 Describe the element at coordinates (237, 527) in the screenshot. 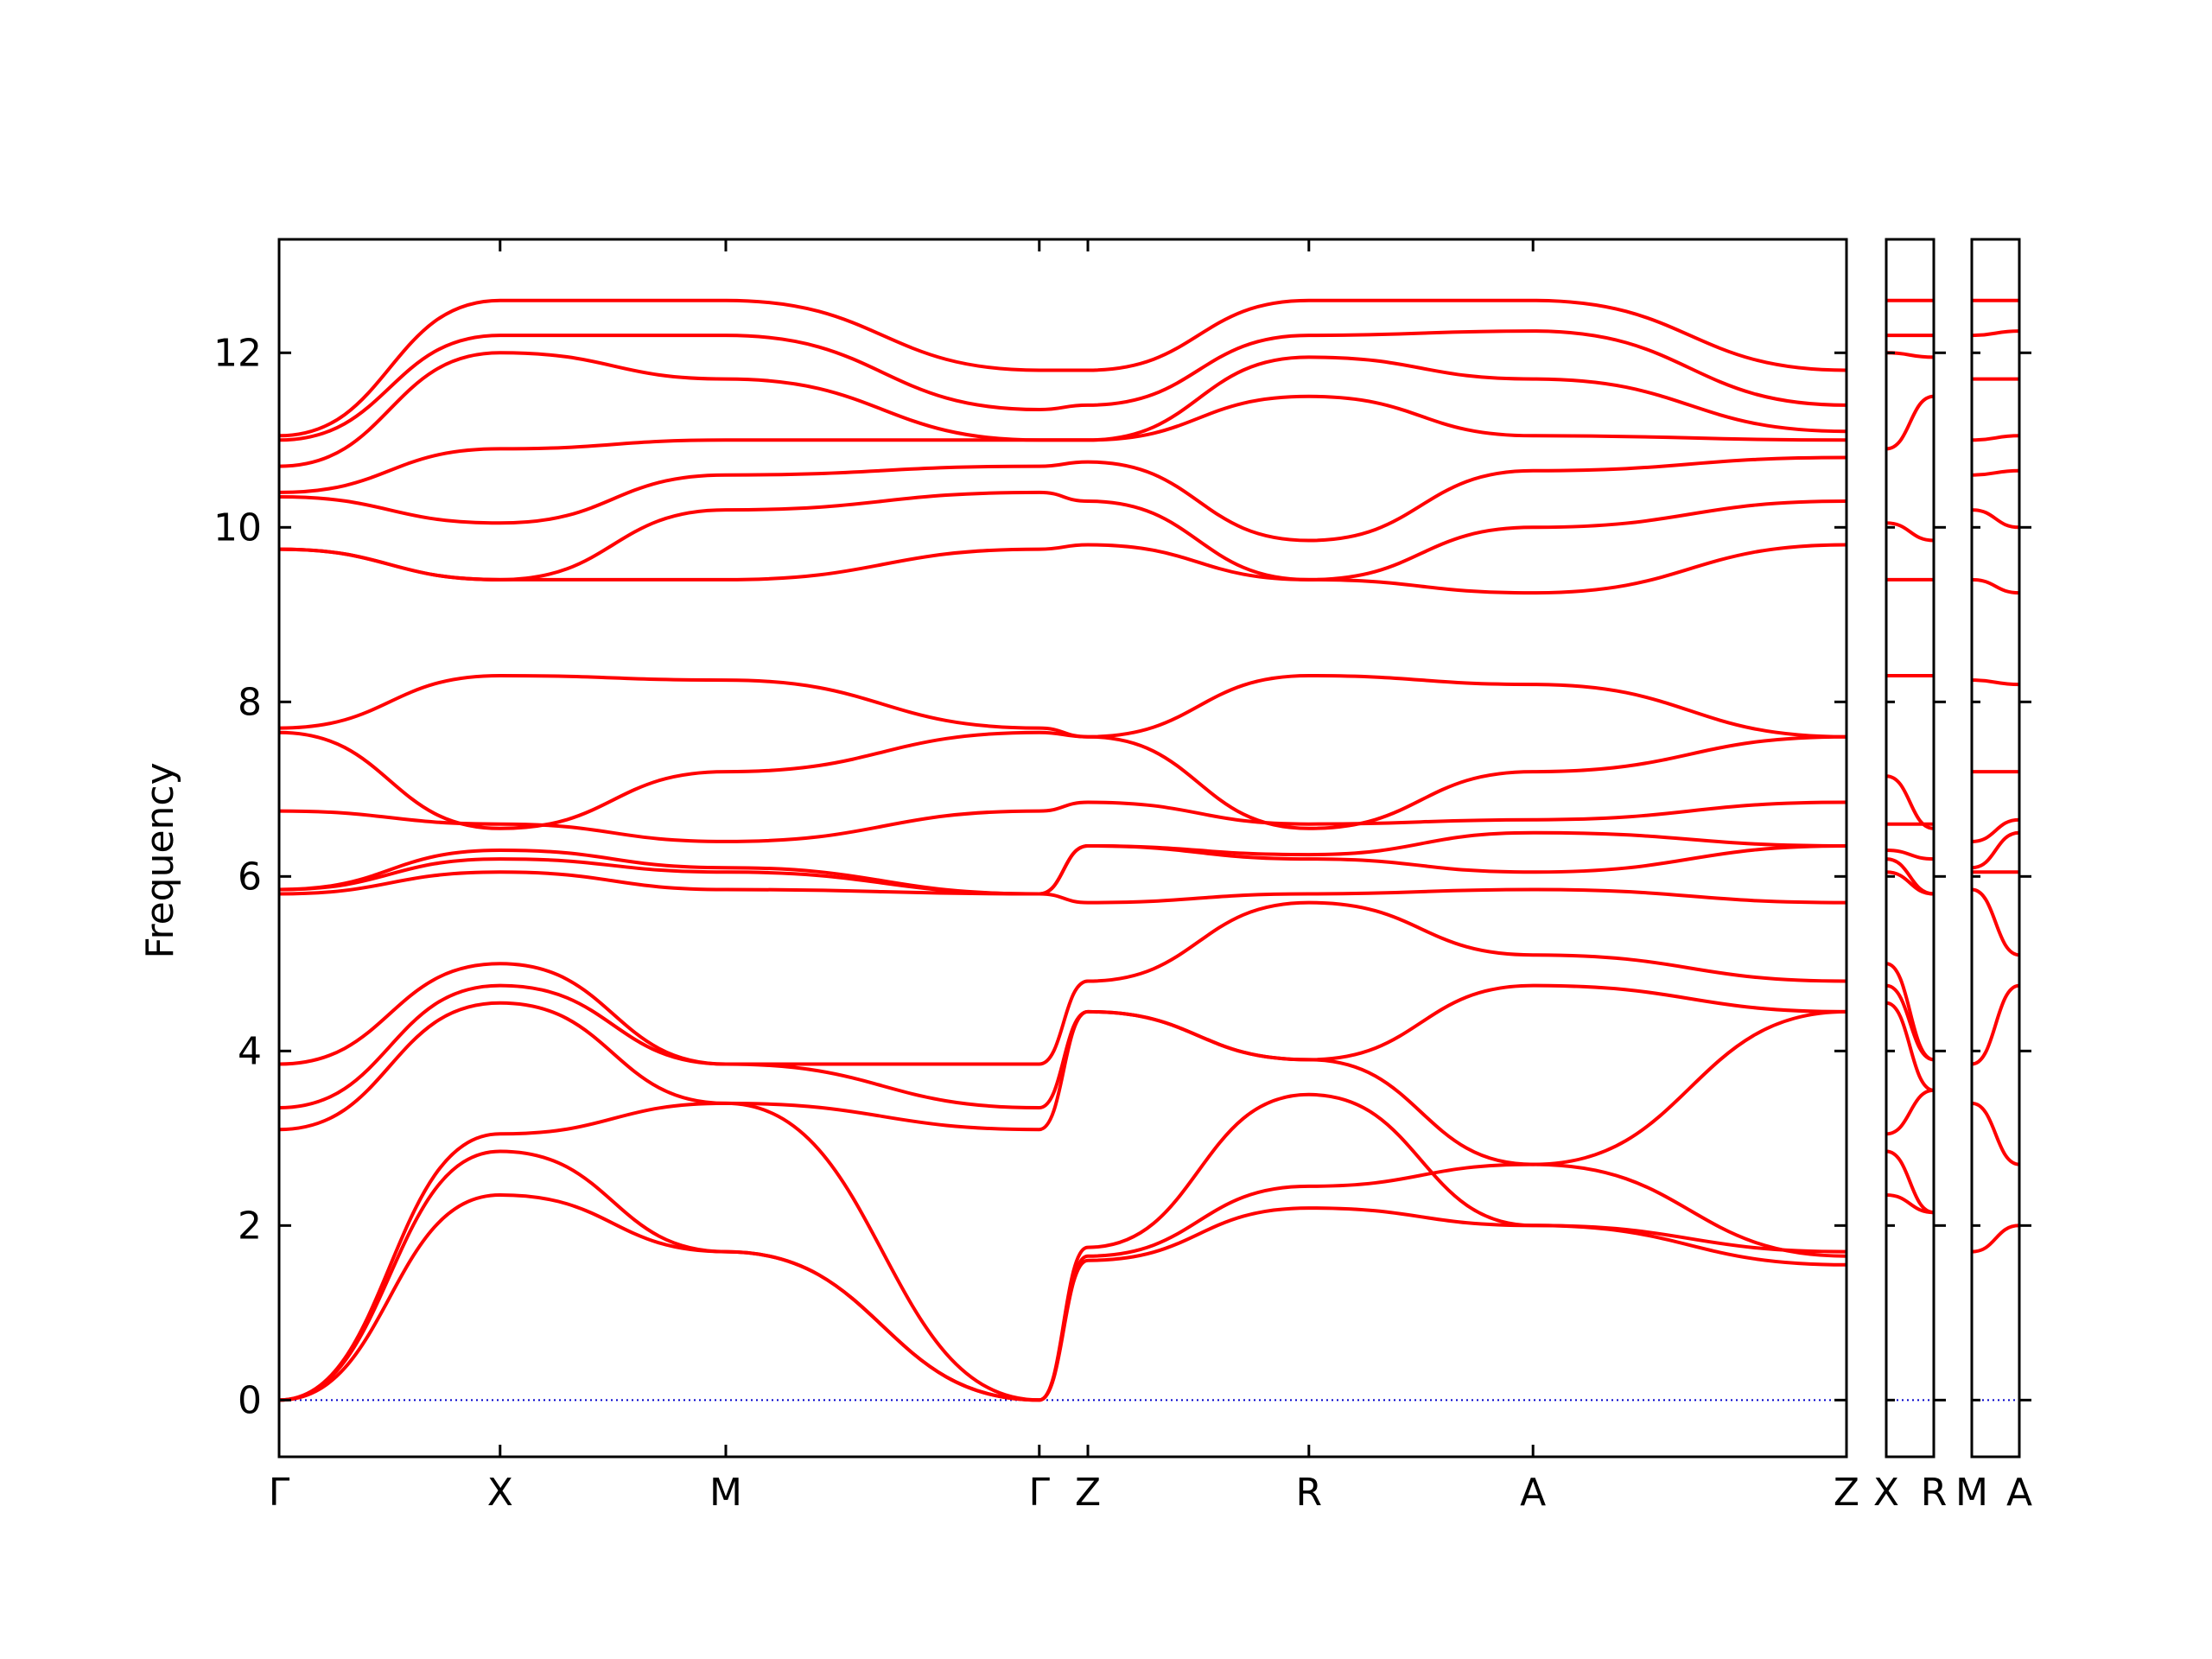

I see `y-tick-label: 10` at that location.